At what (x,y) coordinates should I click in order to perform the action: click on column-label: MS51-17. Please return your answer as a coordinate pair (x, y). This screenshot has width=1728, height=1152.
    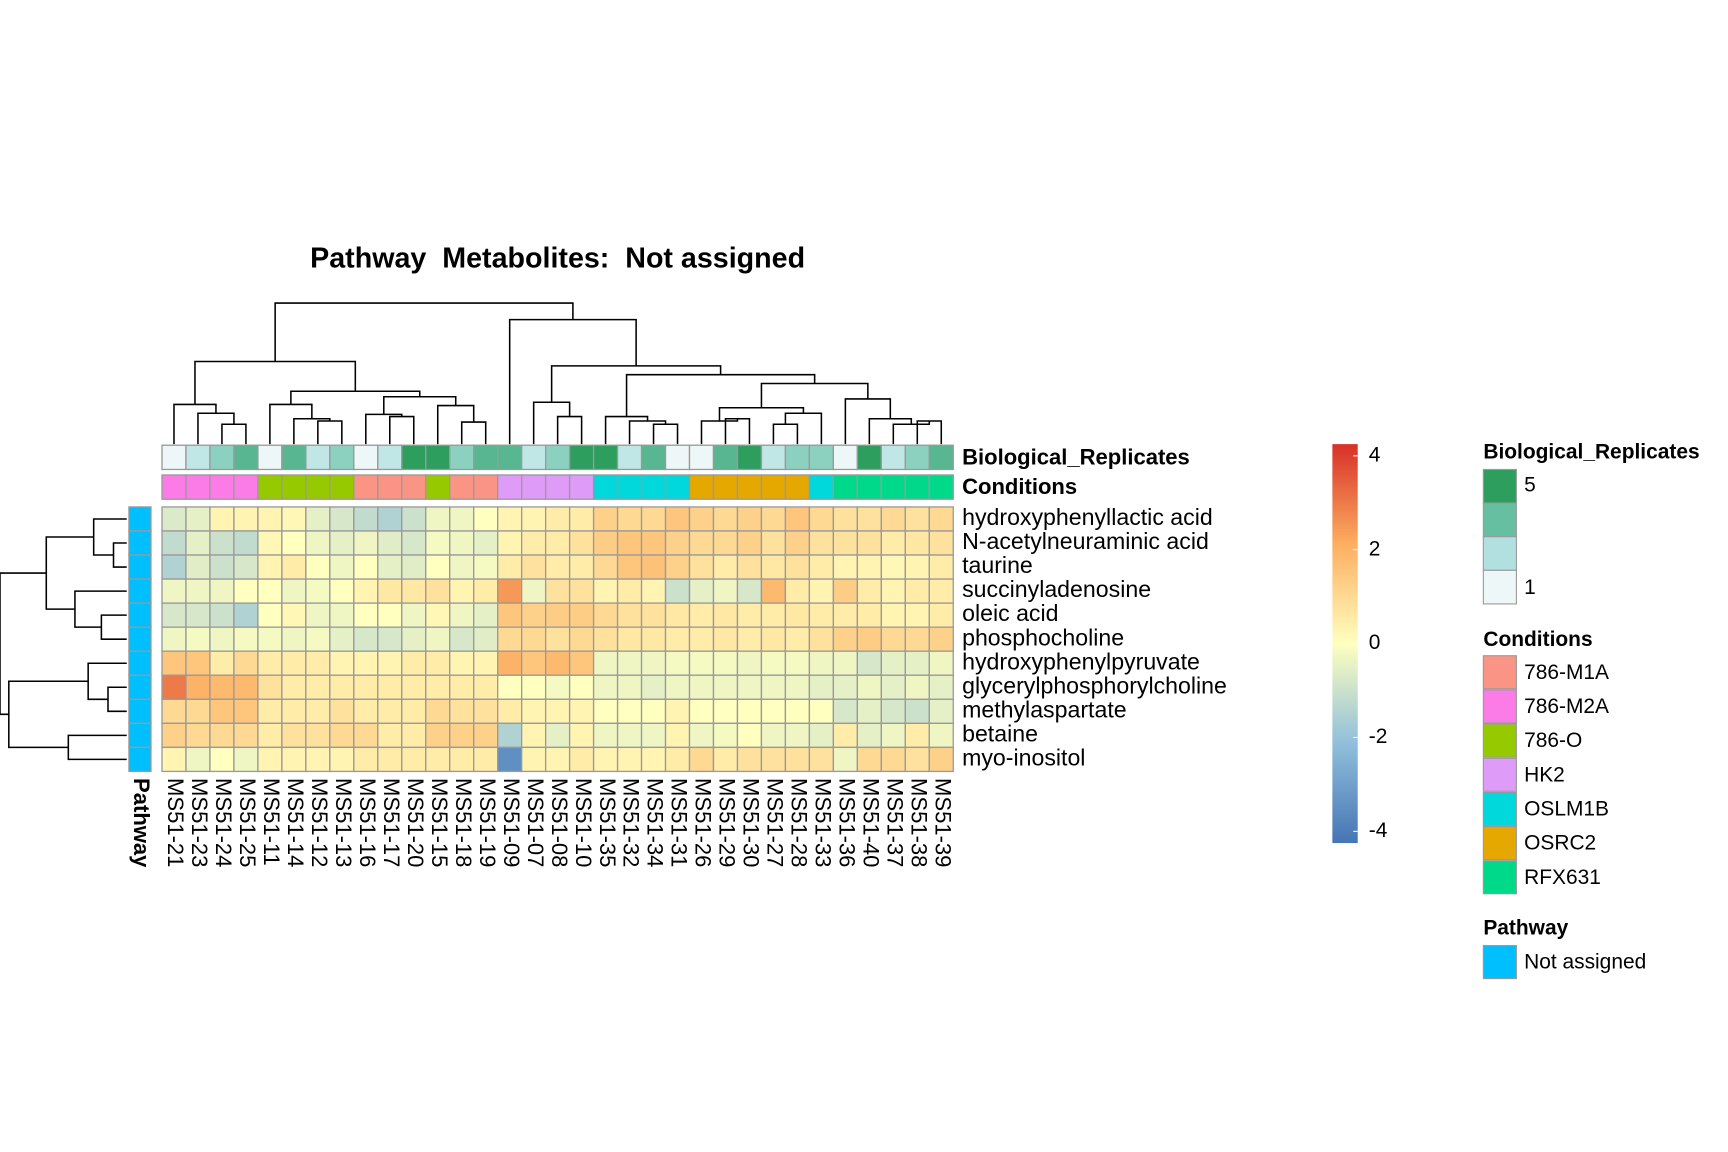
    Looking at the image, I should click on (391, 822).